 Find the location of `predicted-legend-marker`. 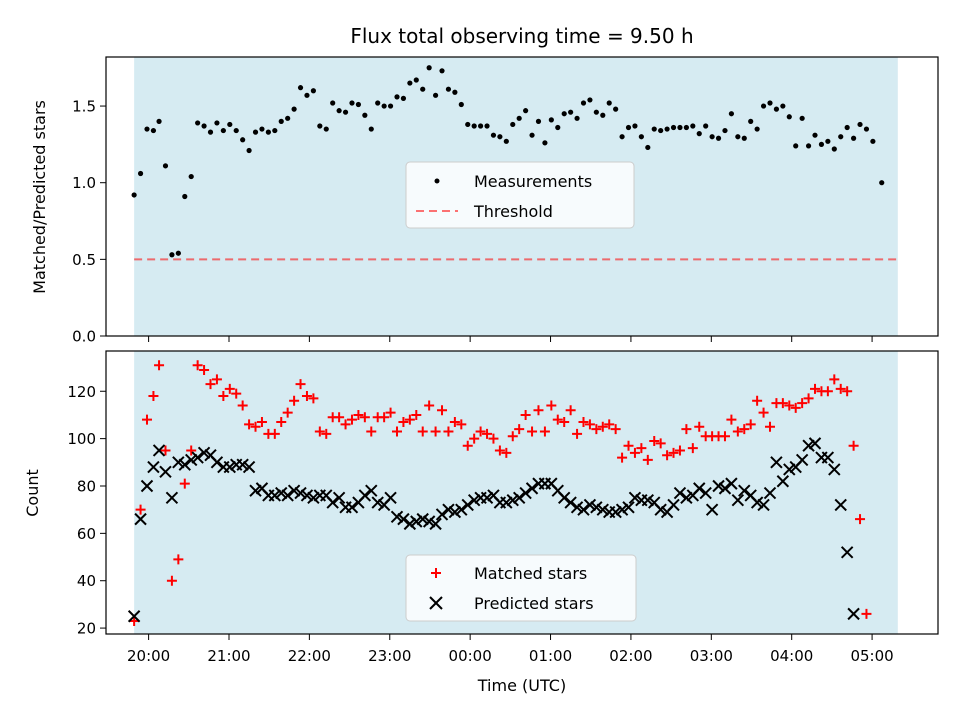

predicted-legend-marker is located at coordinates (436, 603).